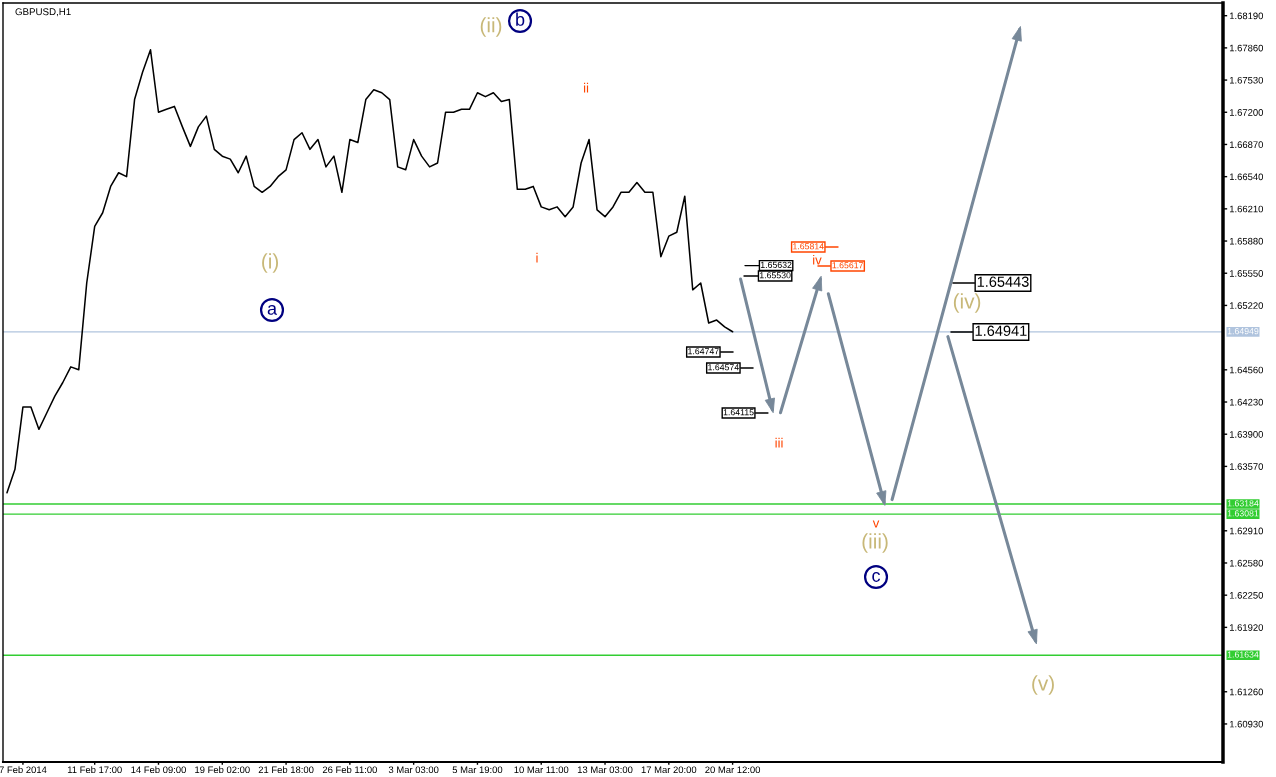 This screenshot has width=1276, height=777. I want to click on y-tick-label: 1.65220, so click(1246, 305).